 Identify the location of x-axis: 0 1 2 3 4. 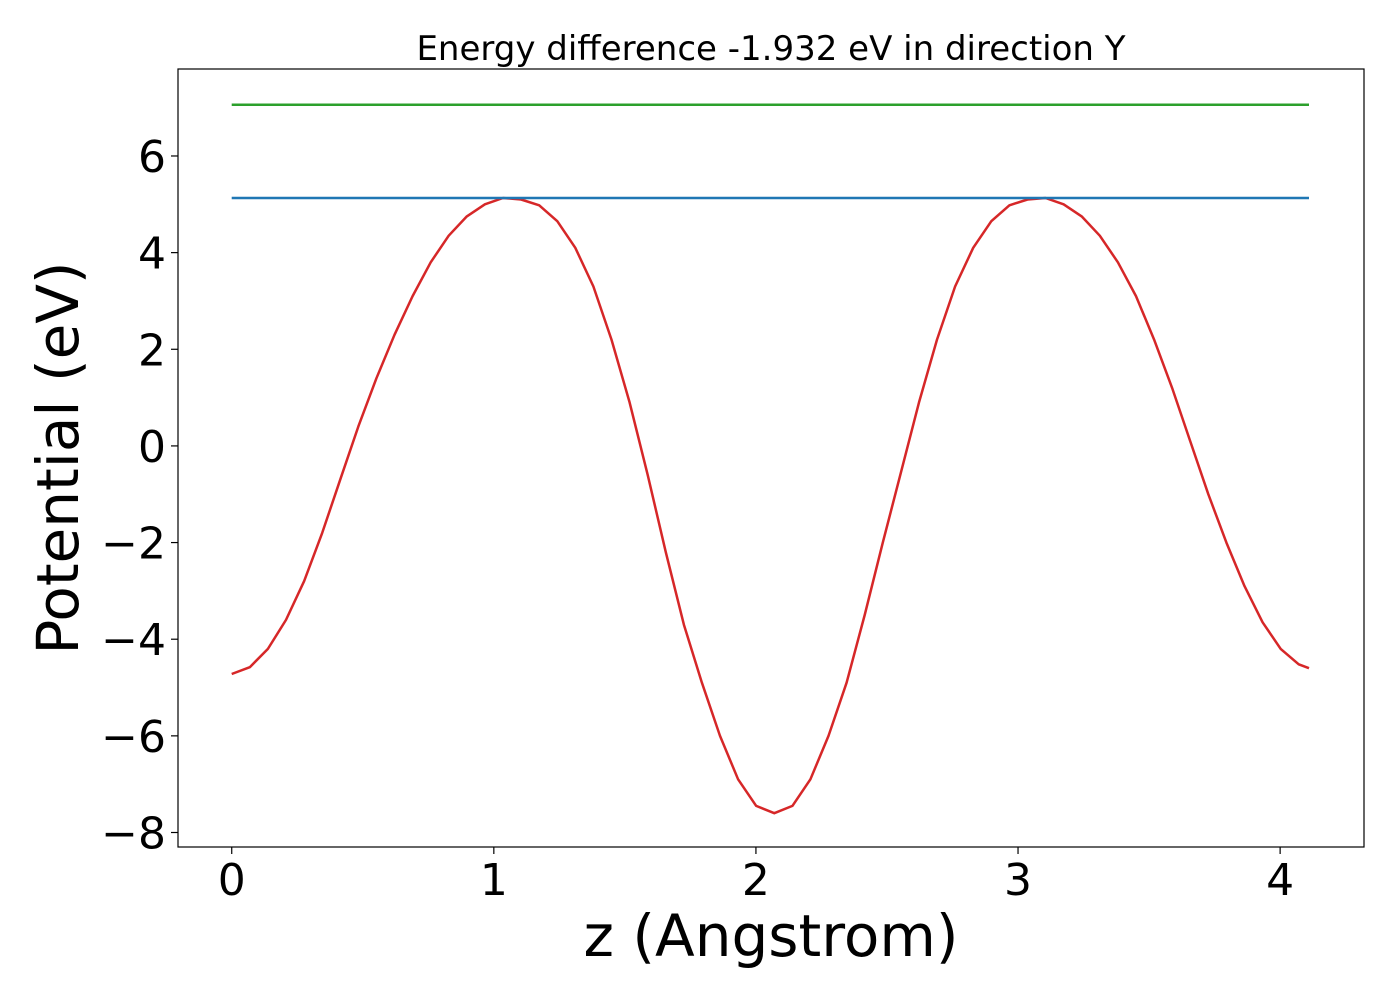
(756, 876).